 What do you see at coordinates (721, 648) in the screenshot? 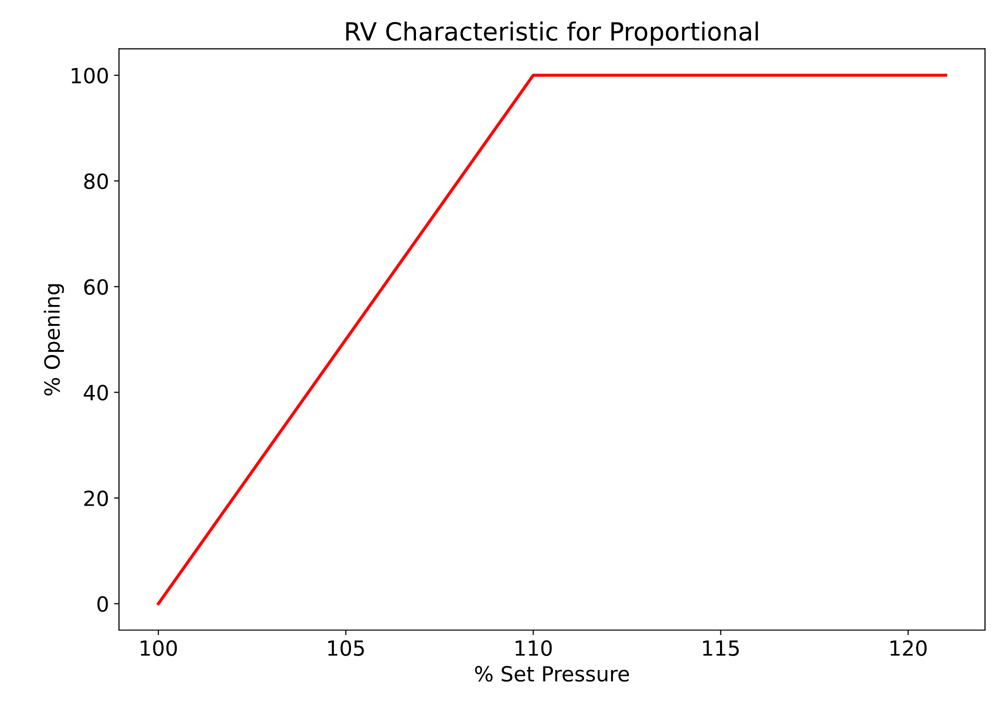
I see `x-tick-label: 115` at bounding box center [721, 648].